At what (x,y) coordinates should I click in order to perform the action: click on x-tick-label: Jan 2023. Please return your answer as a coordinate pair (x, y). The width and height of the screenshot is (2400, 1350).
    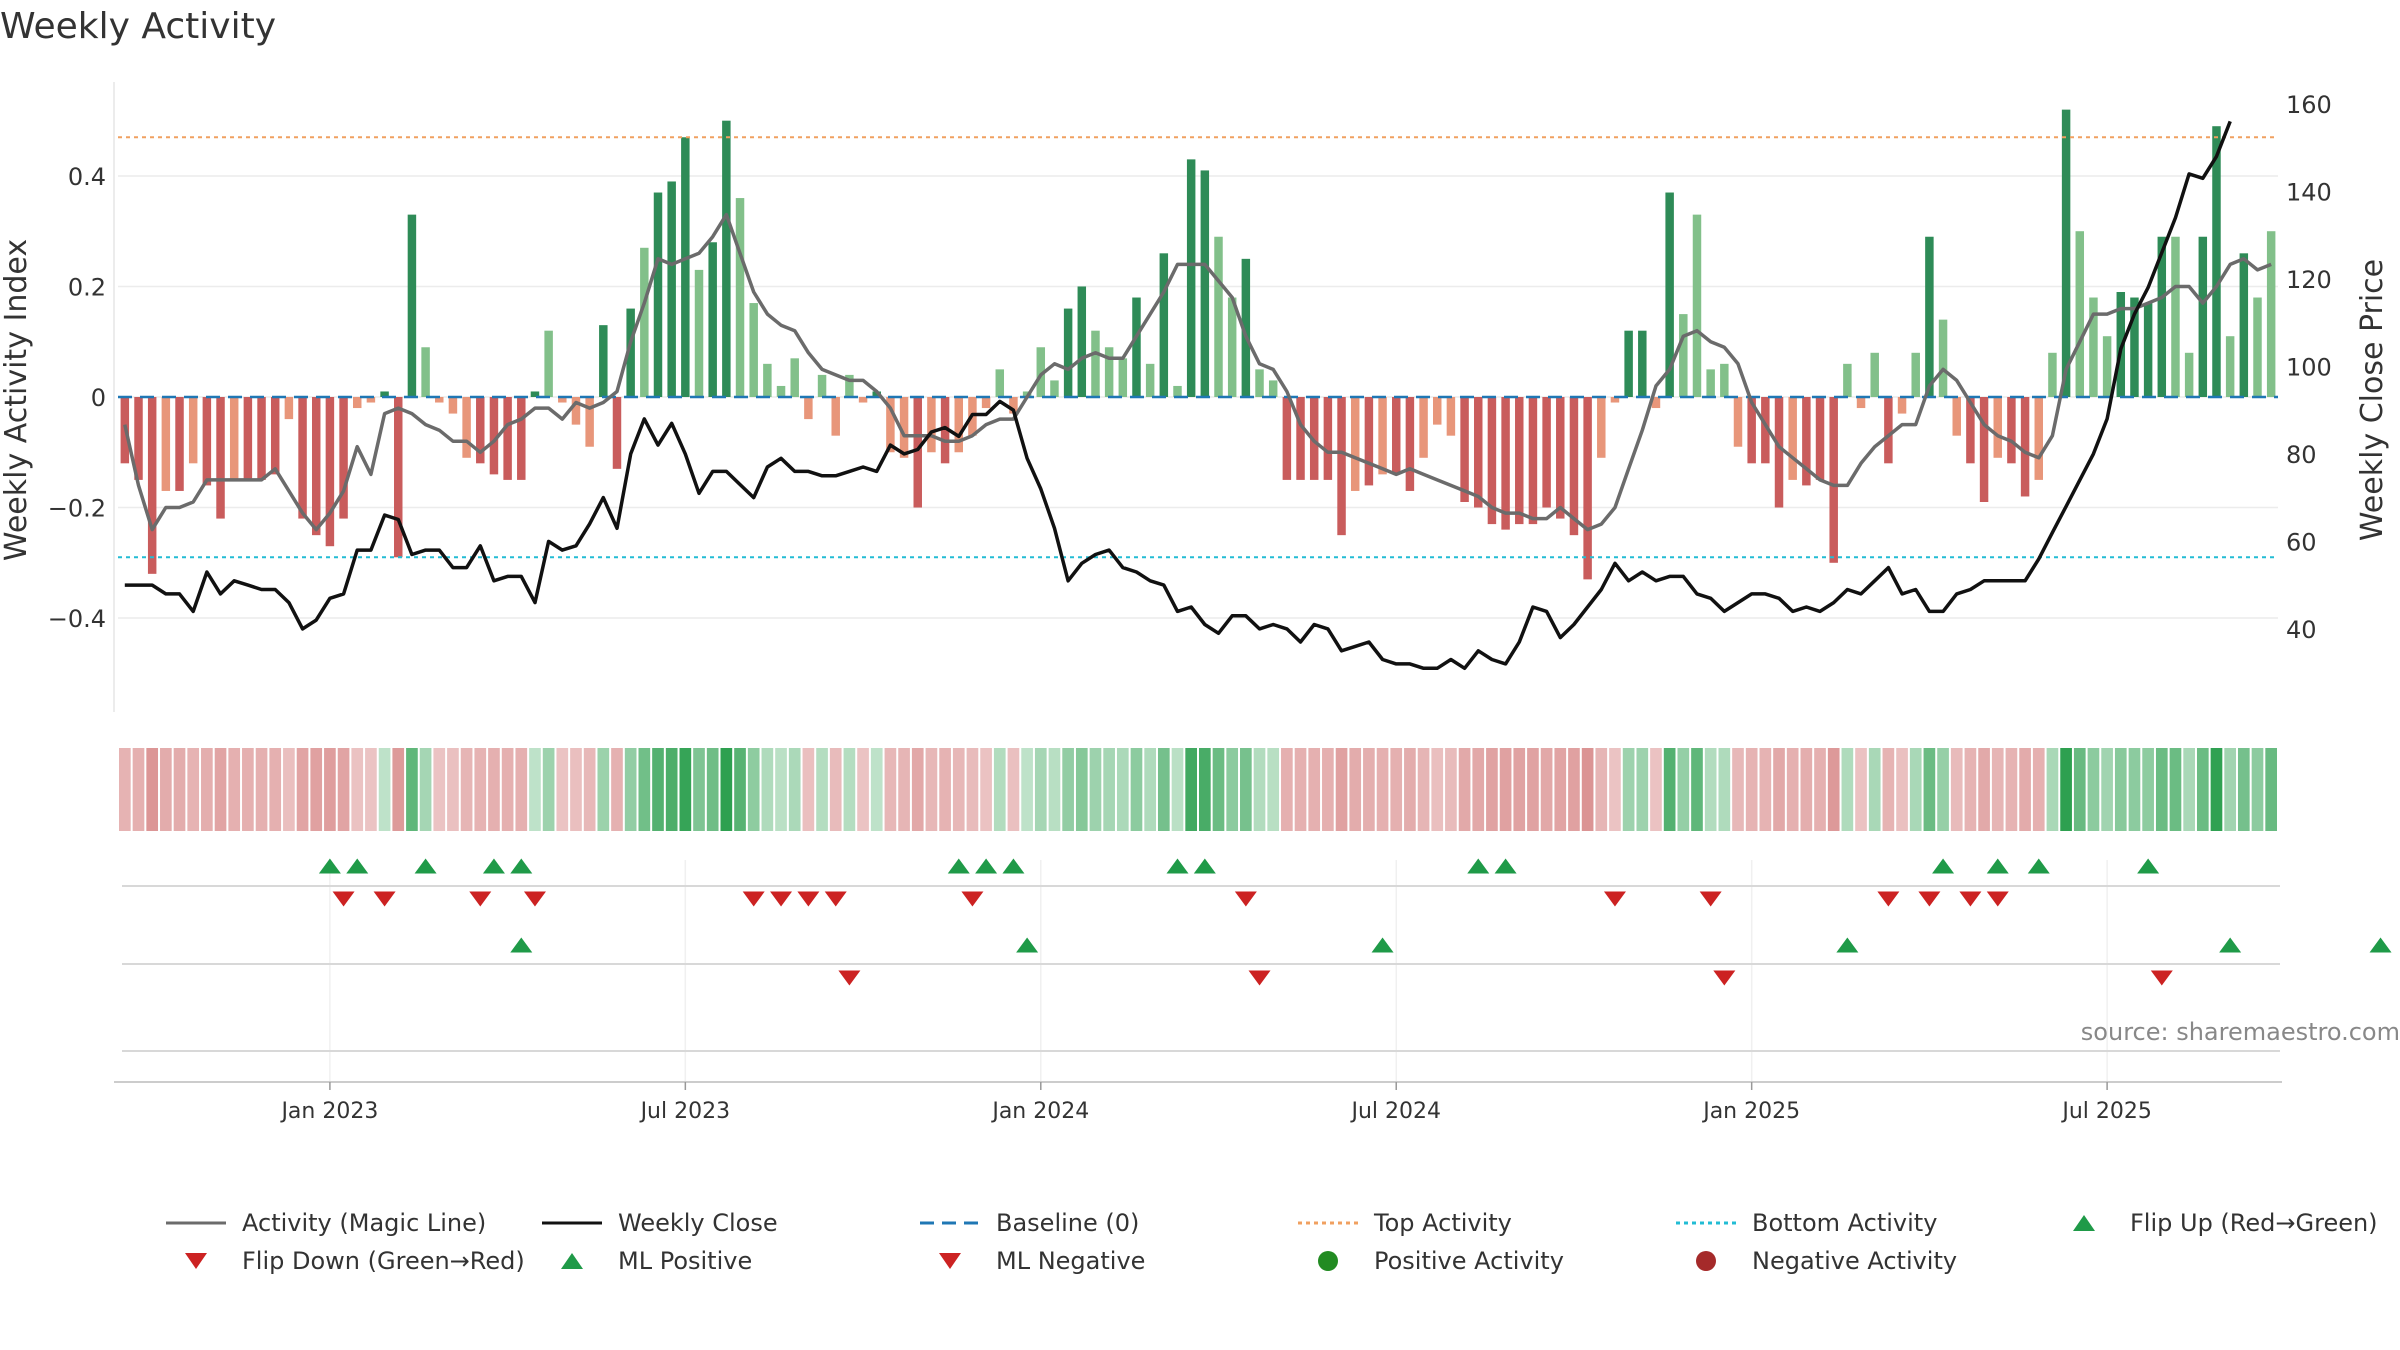
    Looking at the image, I should click on (328, 1111).